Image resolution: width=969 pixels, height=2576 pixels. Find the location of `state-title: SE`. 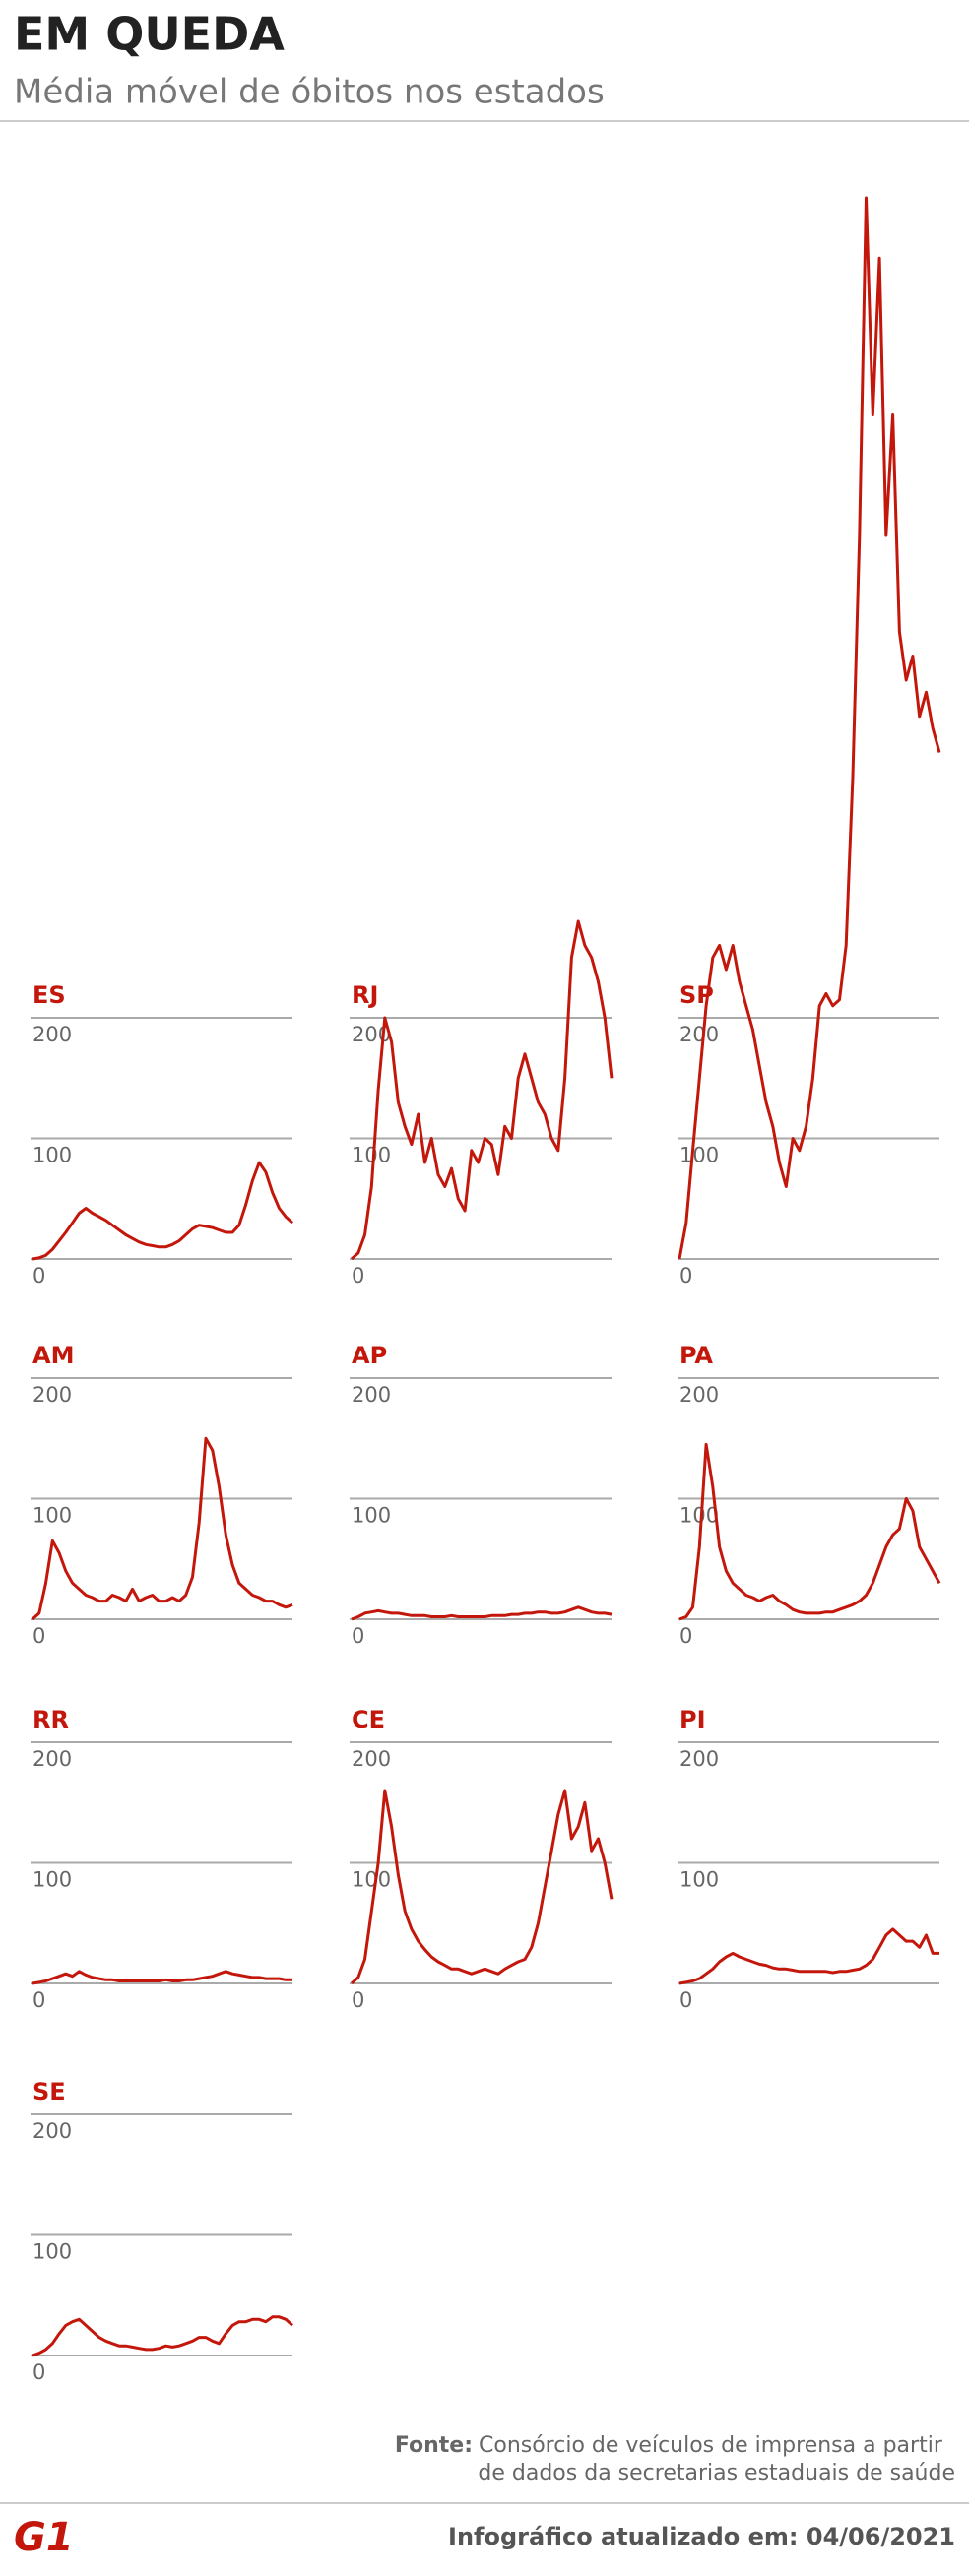

state-title: SE is located at coordinates (49, 2091).